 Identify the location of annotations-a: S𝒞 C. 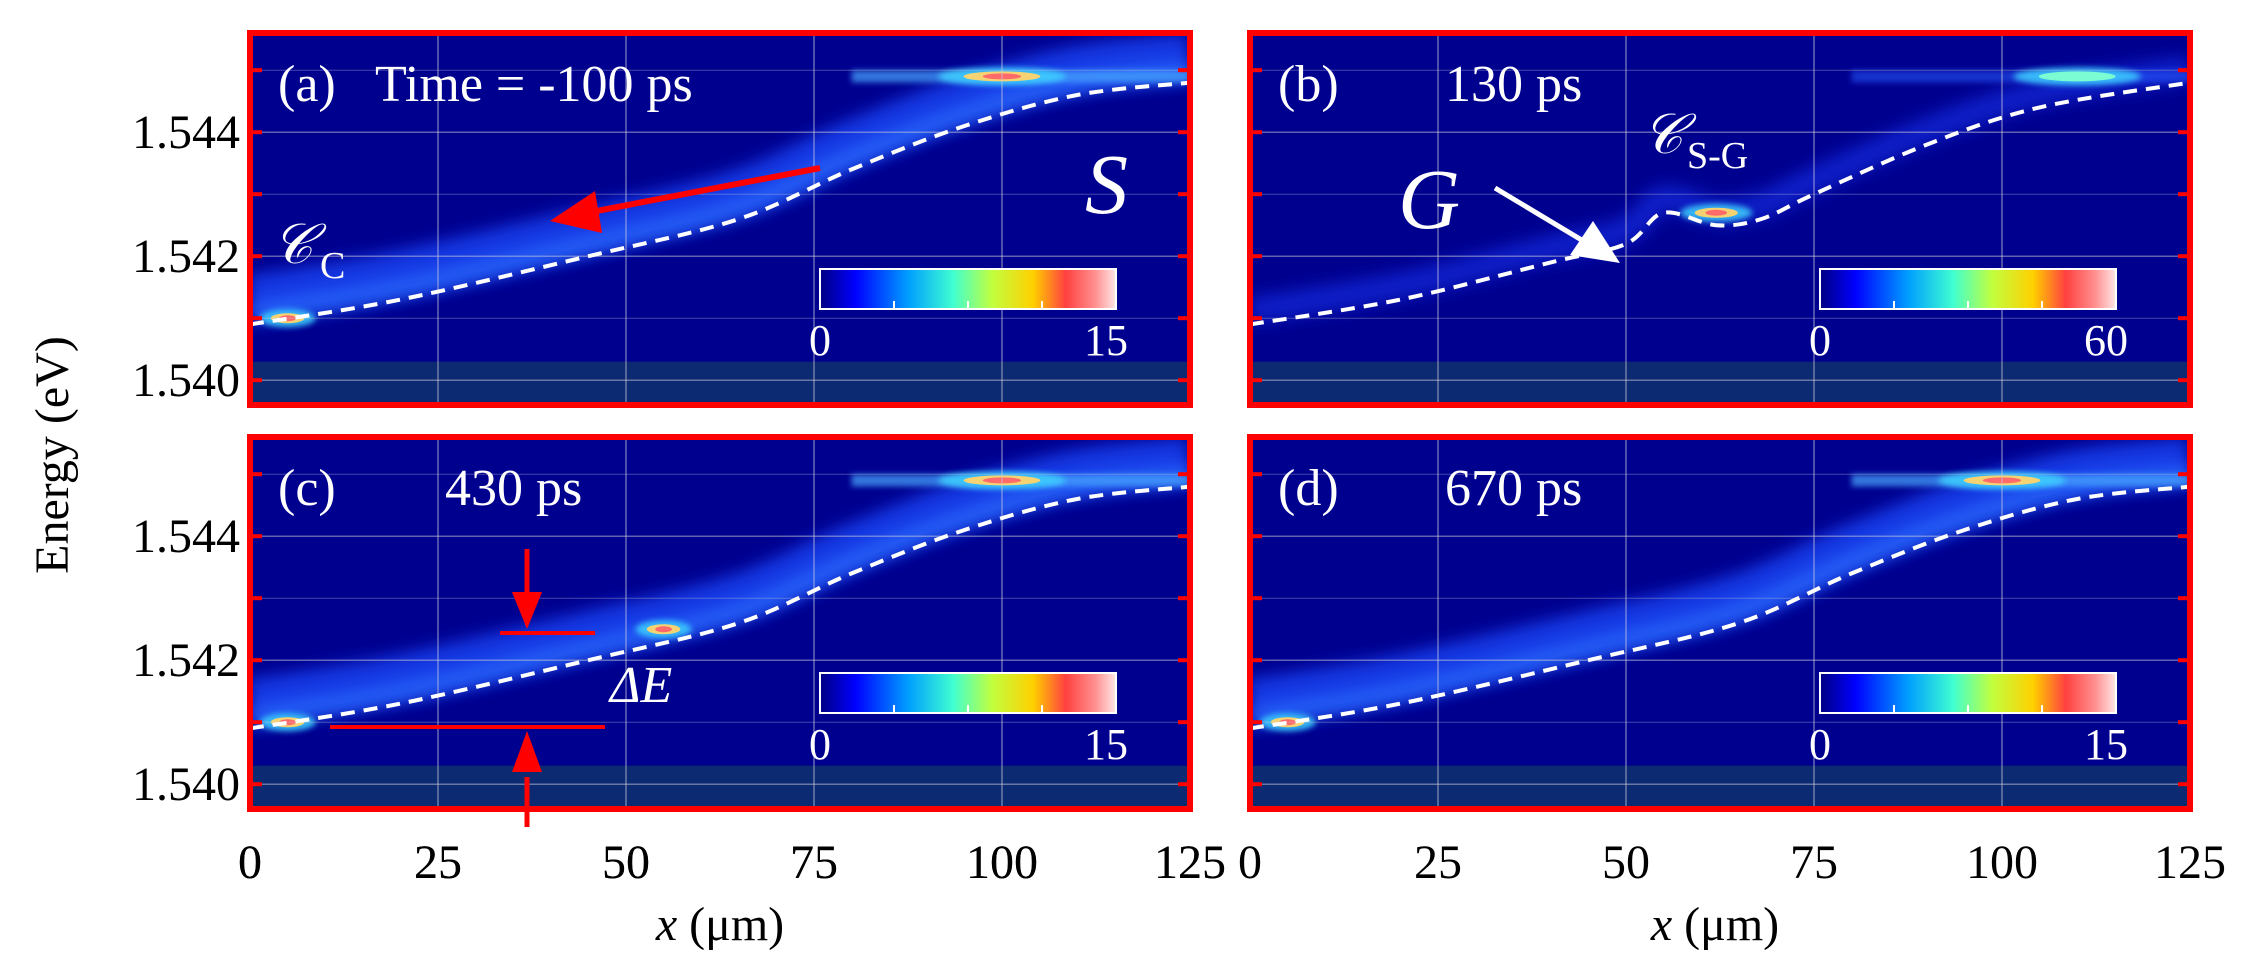
(700, 211).